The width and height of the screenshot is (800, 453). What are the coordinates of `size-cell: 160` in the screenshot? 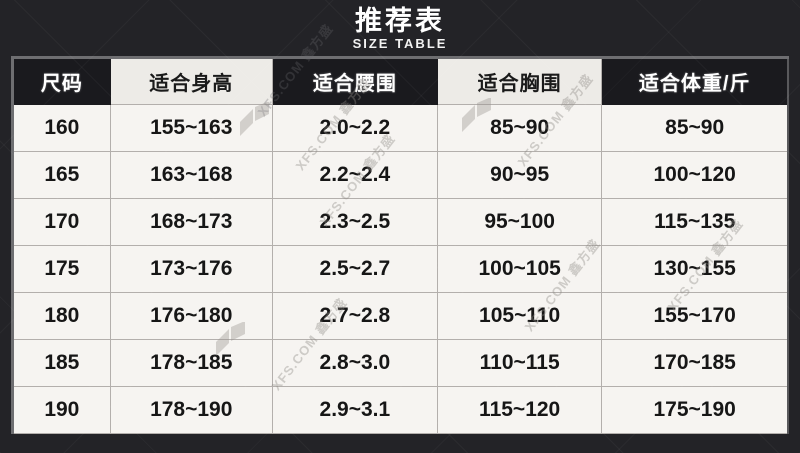 It's located at (61, 128).